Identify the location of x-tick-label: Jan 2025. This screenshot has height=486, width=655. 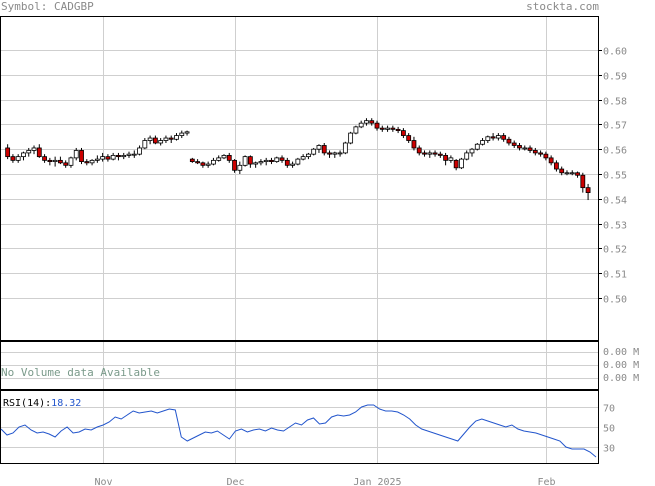
(377, 481).